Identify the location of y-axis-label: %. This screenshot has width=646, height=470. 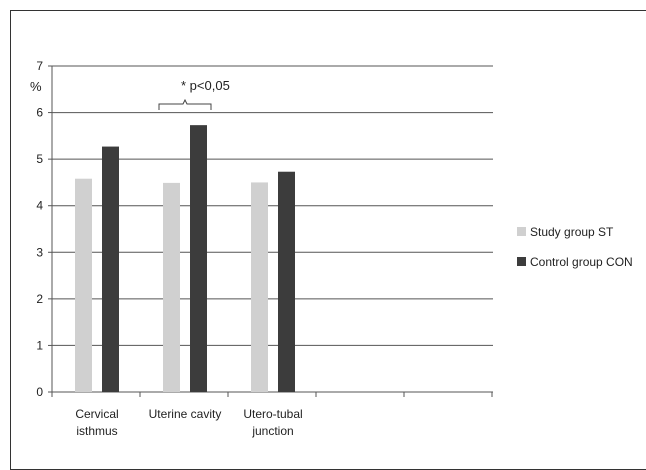
(36, 86).